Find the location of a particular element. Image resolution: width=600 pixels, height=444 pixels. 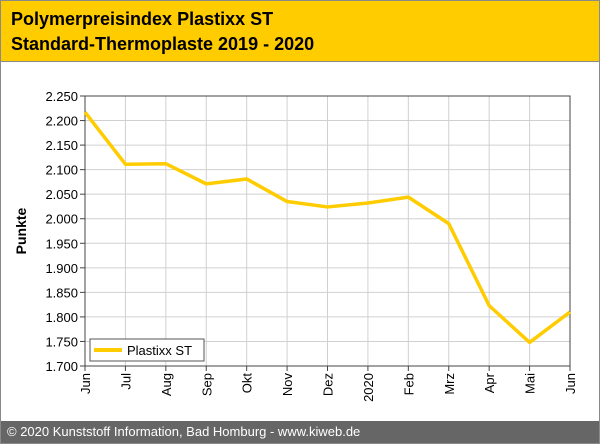

x-tick-label: Mrz is located at coordinates (449, 384).